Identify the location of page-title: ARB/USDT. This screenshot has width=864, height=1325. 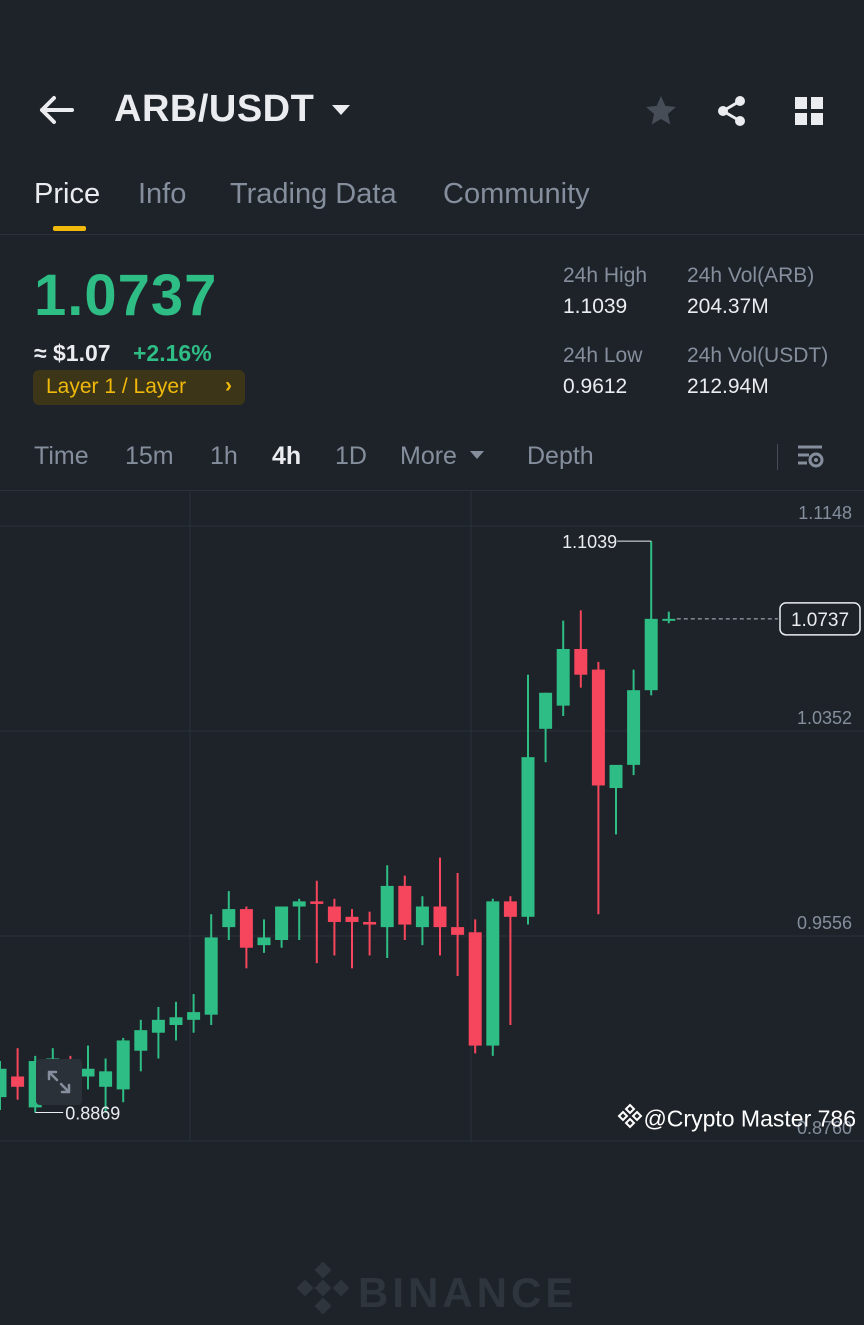
(214, 109).